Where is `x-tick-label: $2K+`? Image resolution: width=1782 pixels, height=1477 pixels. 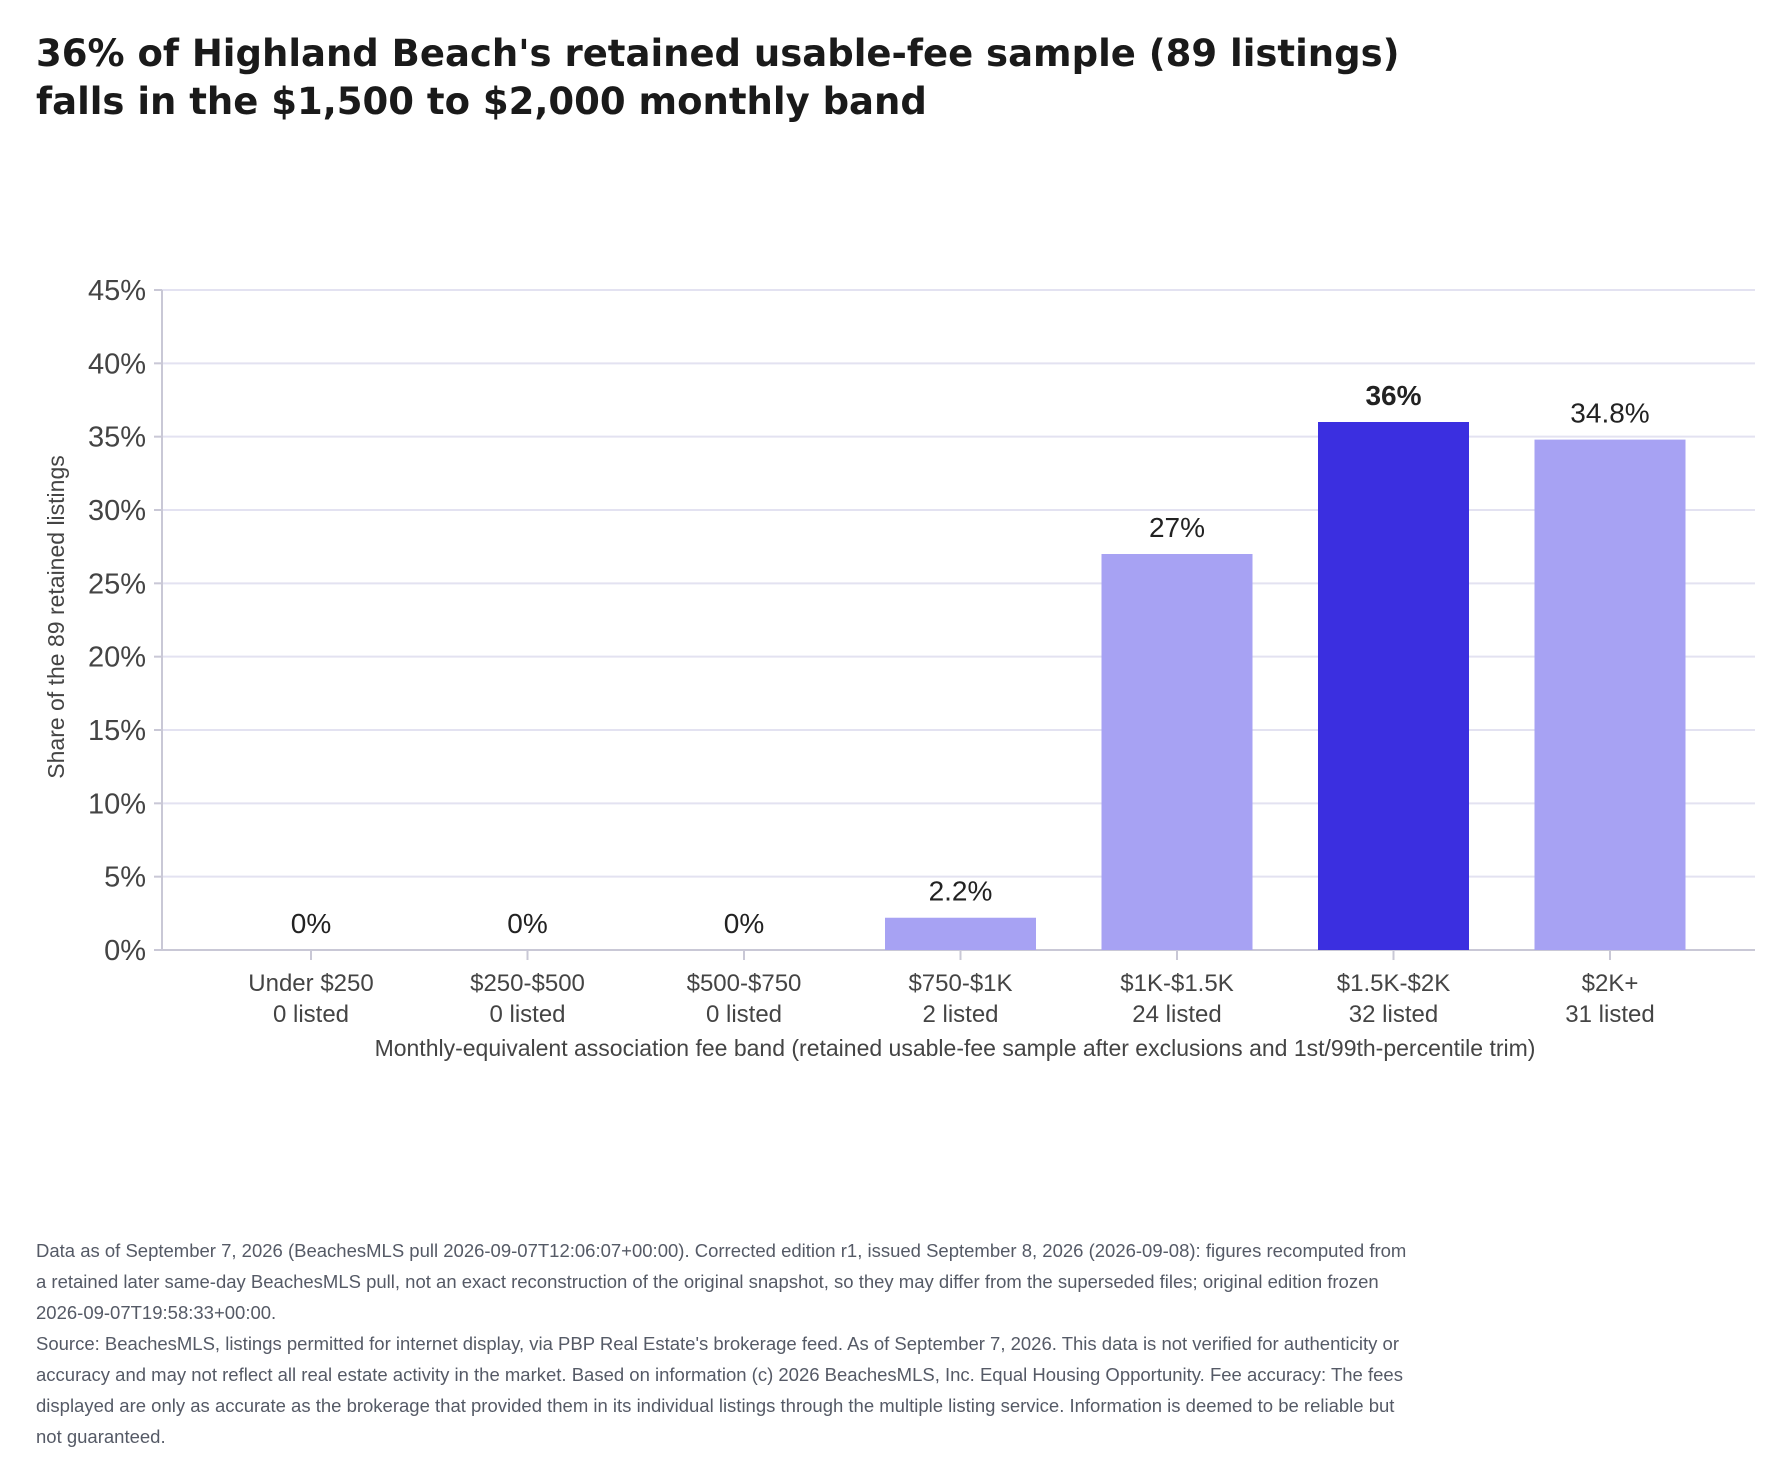
x-tick-label: $2K+ is located at coordinates (1610, 983).